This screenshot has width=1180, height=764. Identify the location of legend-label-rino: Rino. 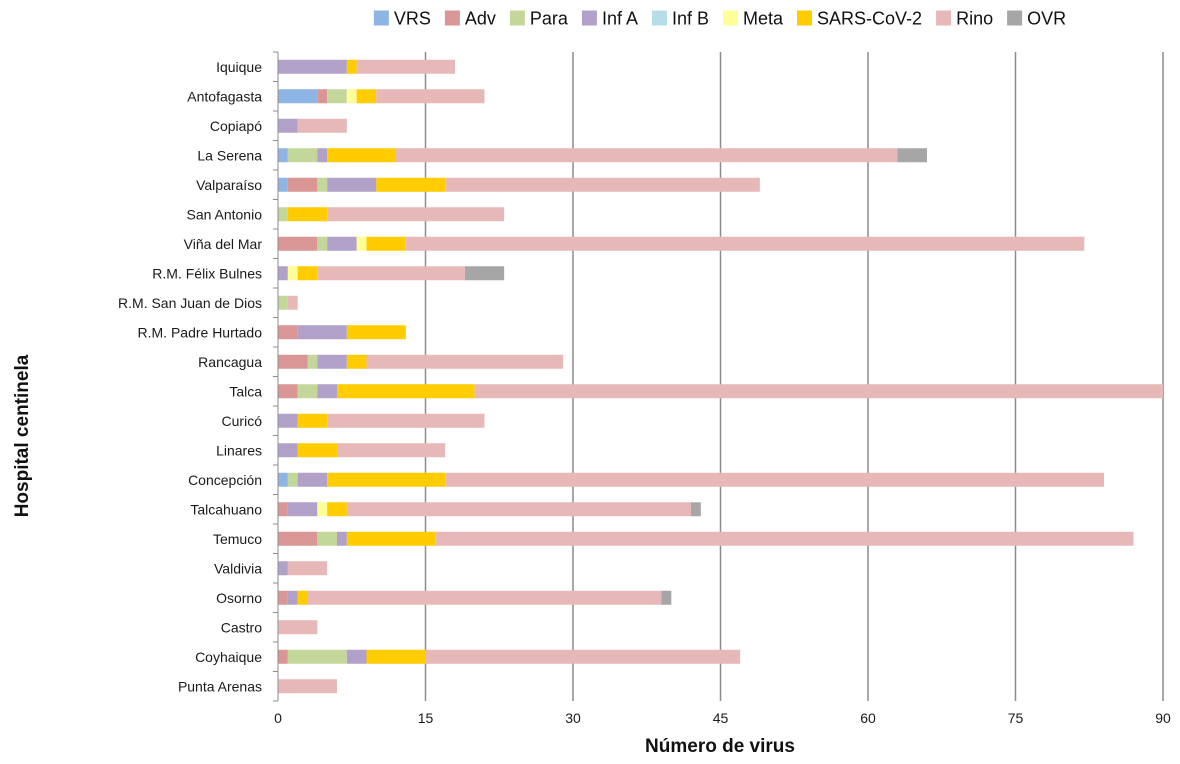
(974, 19).